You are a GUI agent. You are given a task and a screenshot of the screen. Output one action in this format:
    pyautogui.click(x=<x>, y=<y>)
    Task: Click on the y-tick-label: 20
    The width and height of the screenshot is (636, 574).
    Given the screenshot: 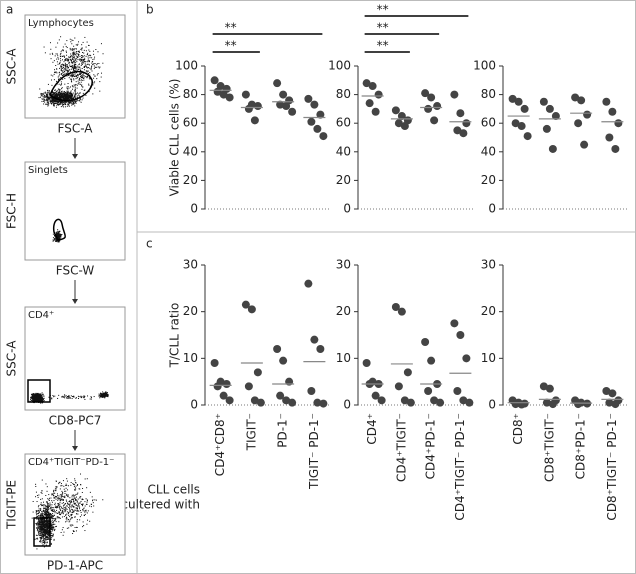 What is the action you would take?
    pyautogui.click(x=343, y=180)
    